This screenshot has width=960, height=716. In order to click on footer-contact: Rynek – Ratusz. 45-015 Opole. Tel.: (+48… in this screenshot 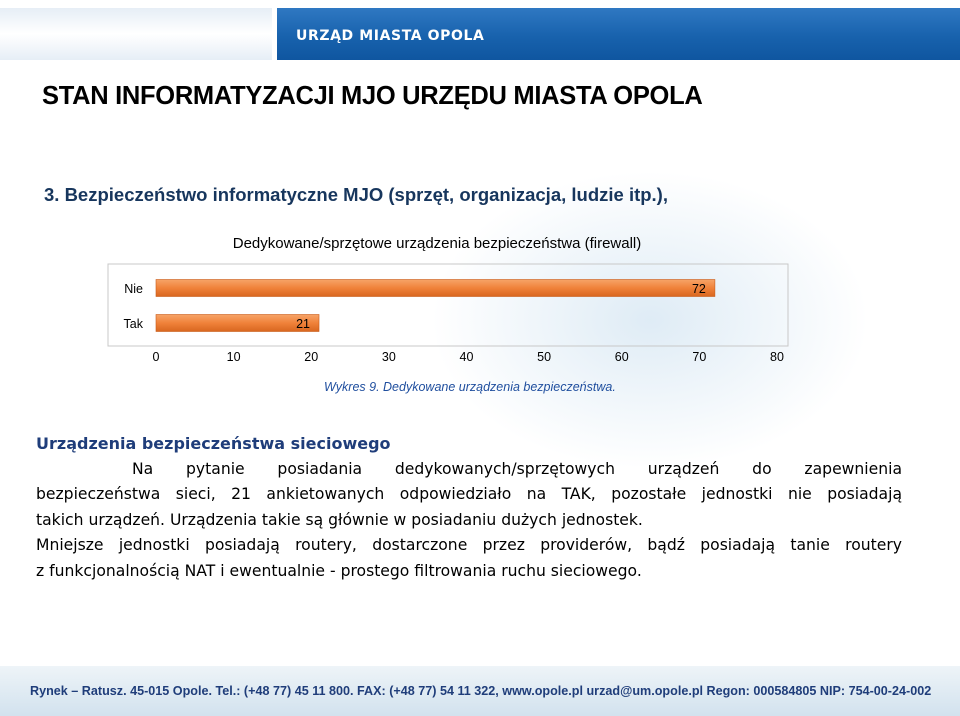, I will do `click(481, 691)`.